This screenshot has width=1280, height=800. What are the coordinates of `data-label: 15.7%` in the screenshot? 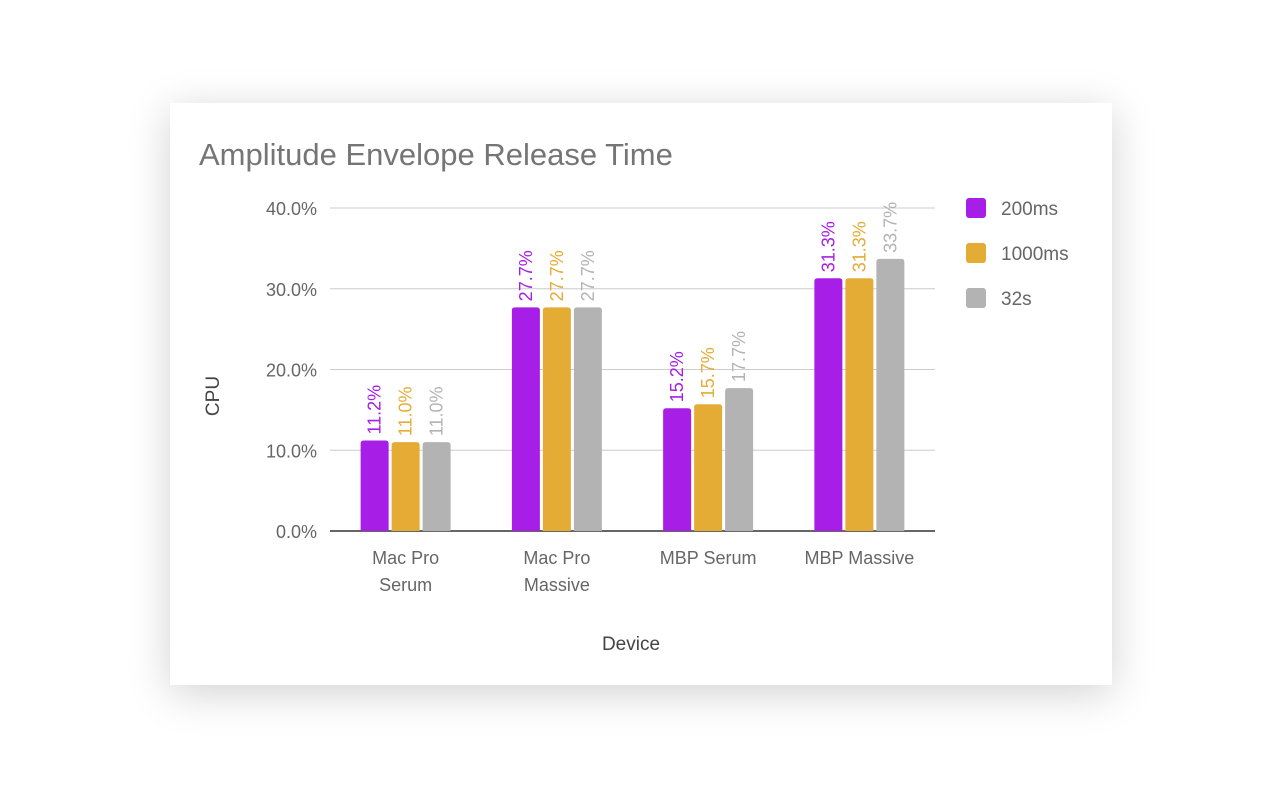 It's located at (708, 372).